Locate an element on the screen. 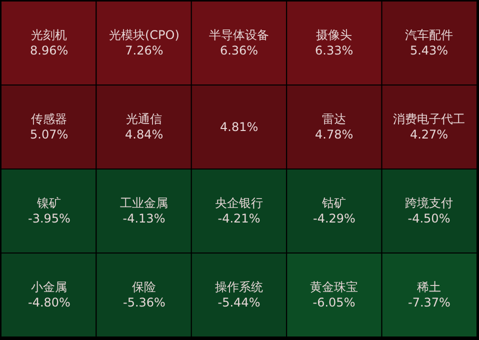 This screenshot has width=479, height=340. category-label: 传感器 is located at coordinates (49, 119).